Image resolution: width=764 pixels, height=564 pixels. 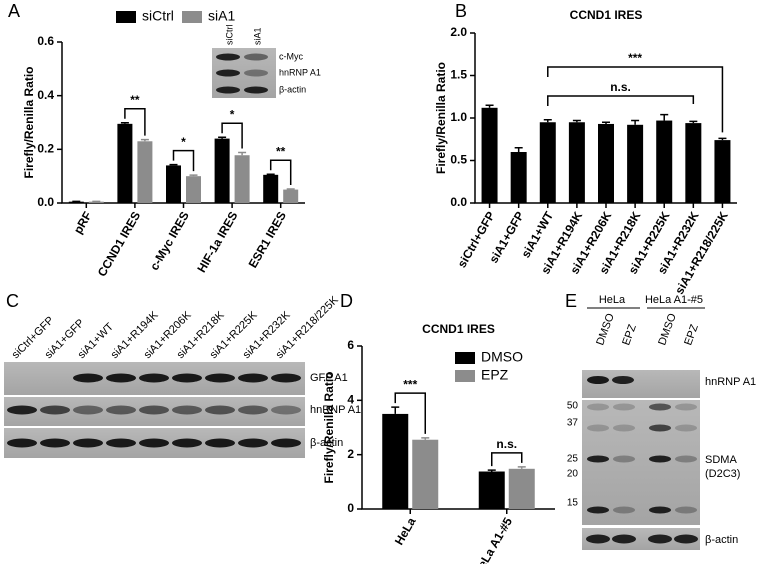 I want to click on marker-label: 25, so click(x=573, y=459).